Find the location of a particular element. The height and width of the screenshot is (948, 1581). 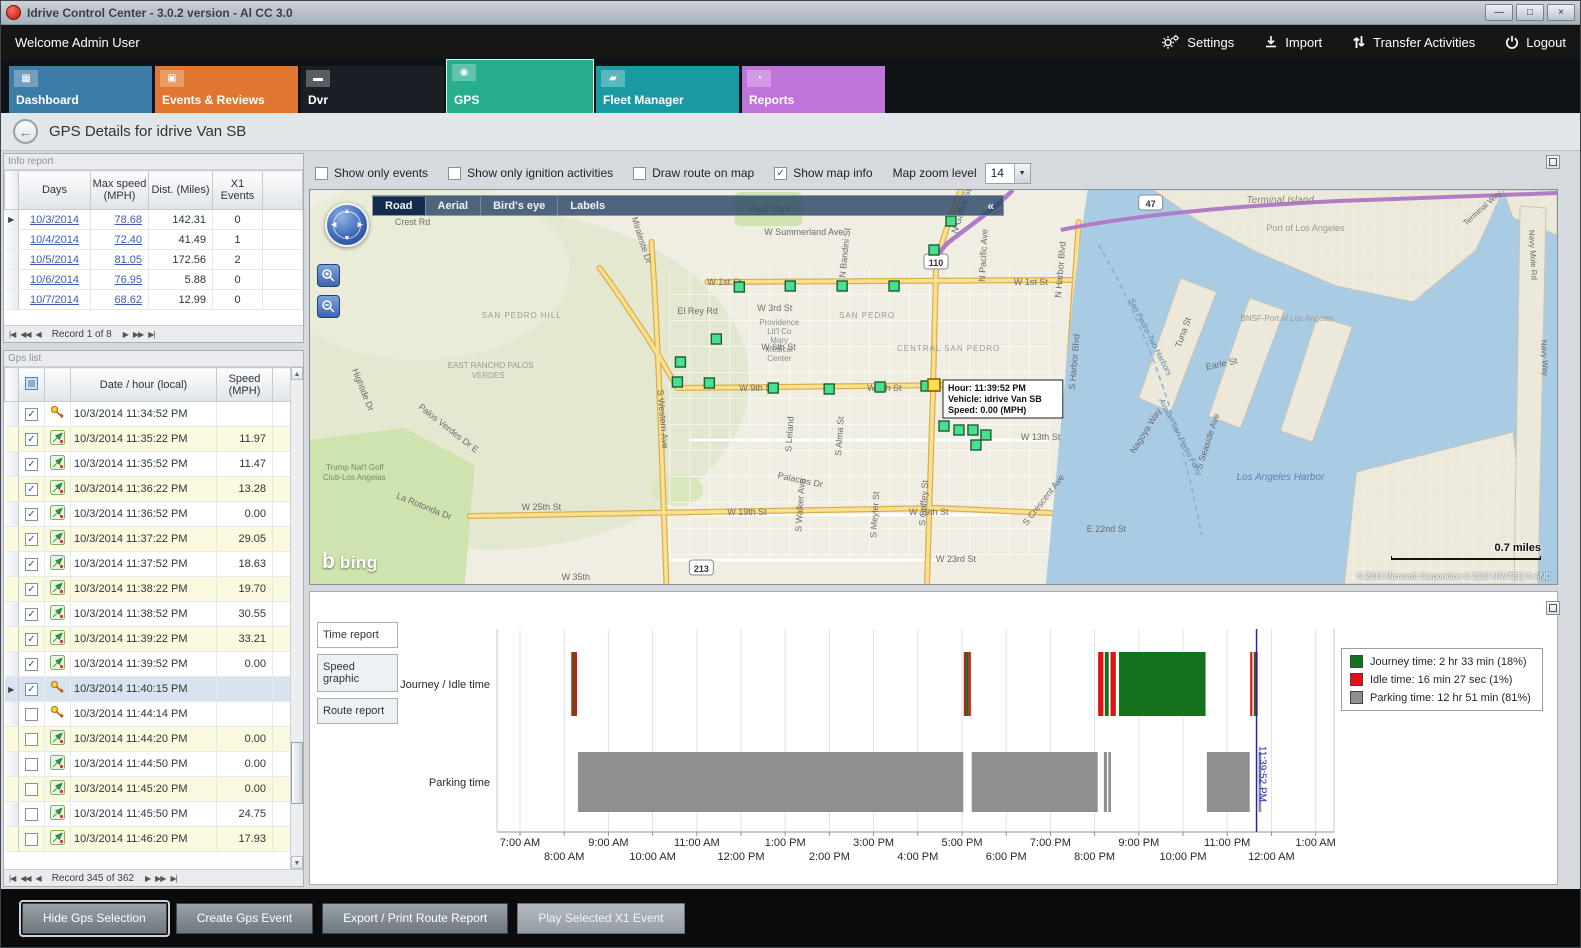

gps-list-row: ✓ 10/3/2014 11:39:52 PM 0.00 is located at coordinates (153, 664).